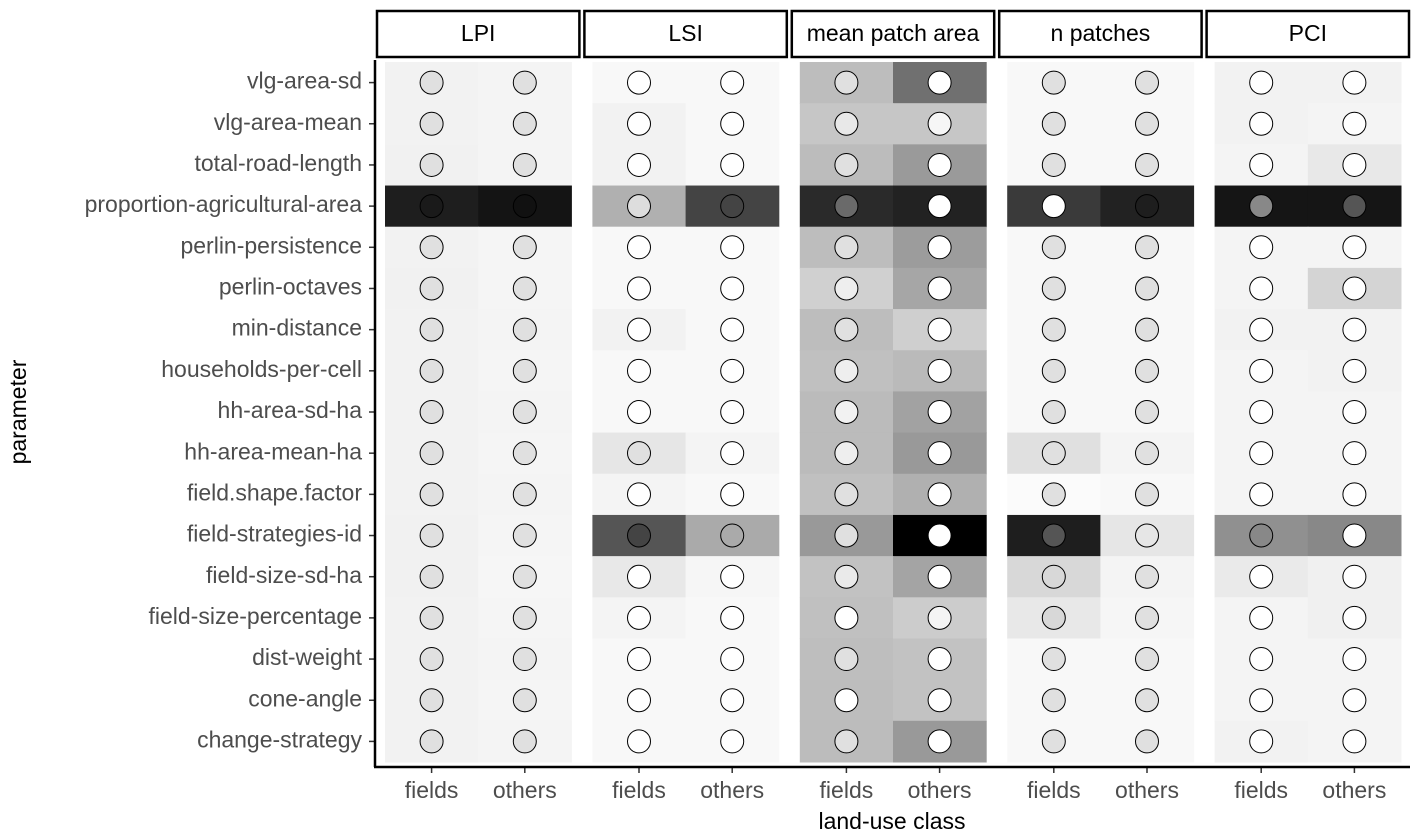 This screenshot has height=835, width=1414. What do you see at coordinates (273, 451) in the screenshot?
I see `y-tick-label: hh-area-mean-ha` at bounding box center [273, 451].